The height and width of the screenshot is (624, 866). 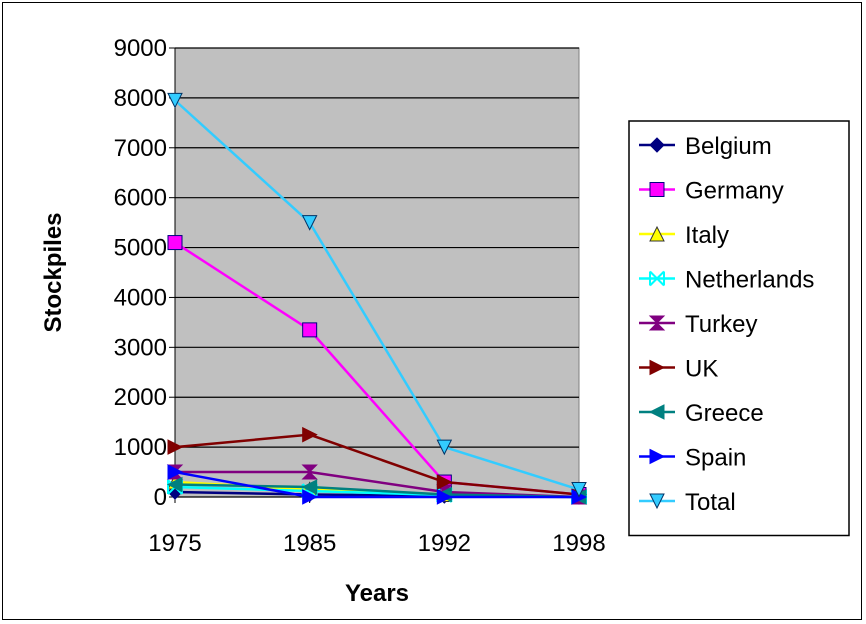 I want to click on legend-label: Belgium, so click(x=728, y=146).